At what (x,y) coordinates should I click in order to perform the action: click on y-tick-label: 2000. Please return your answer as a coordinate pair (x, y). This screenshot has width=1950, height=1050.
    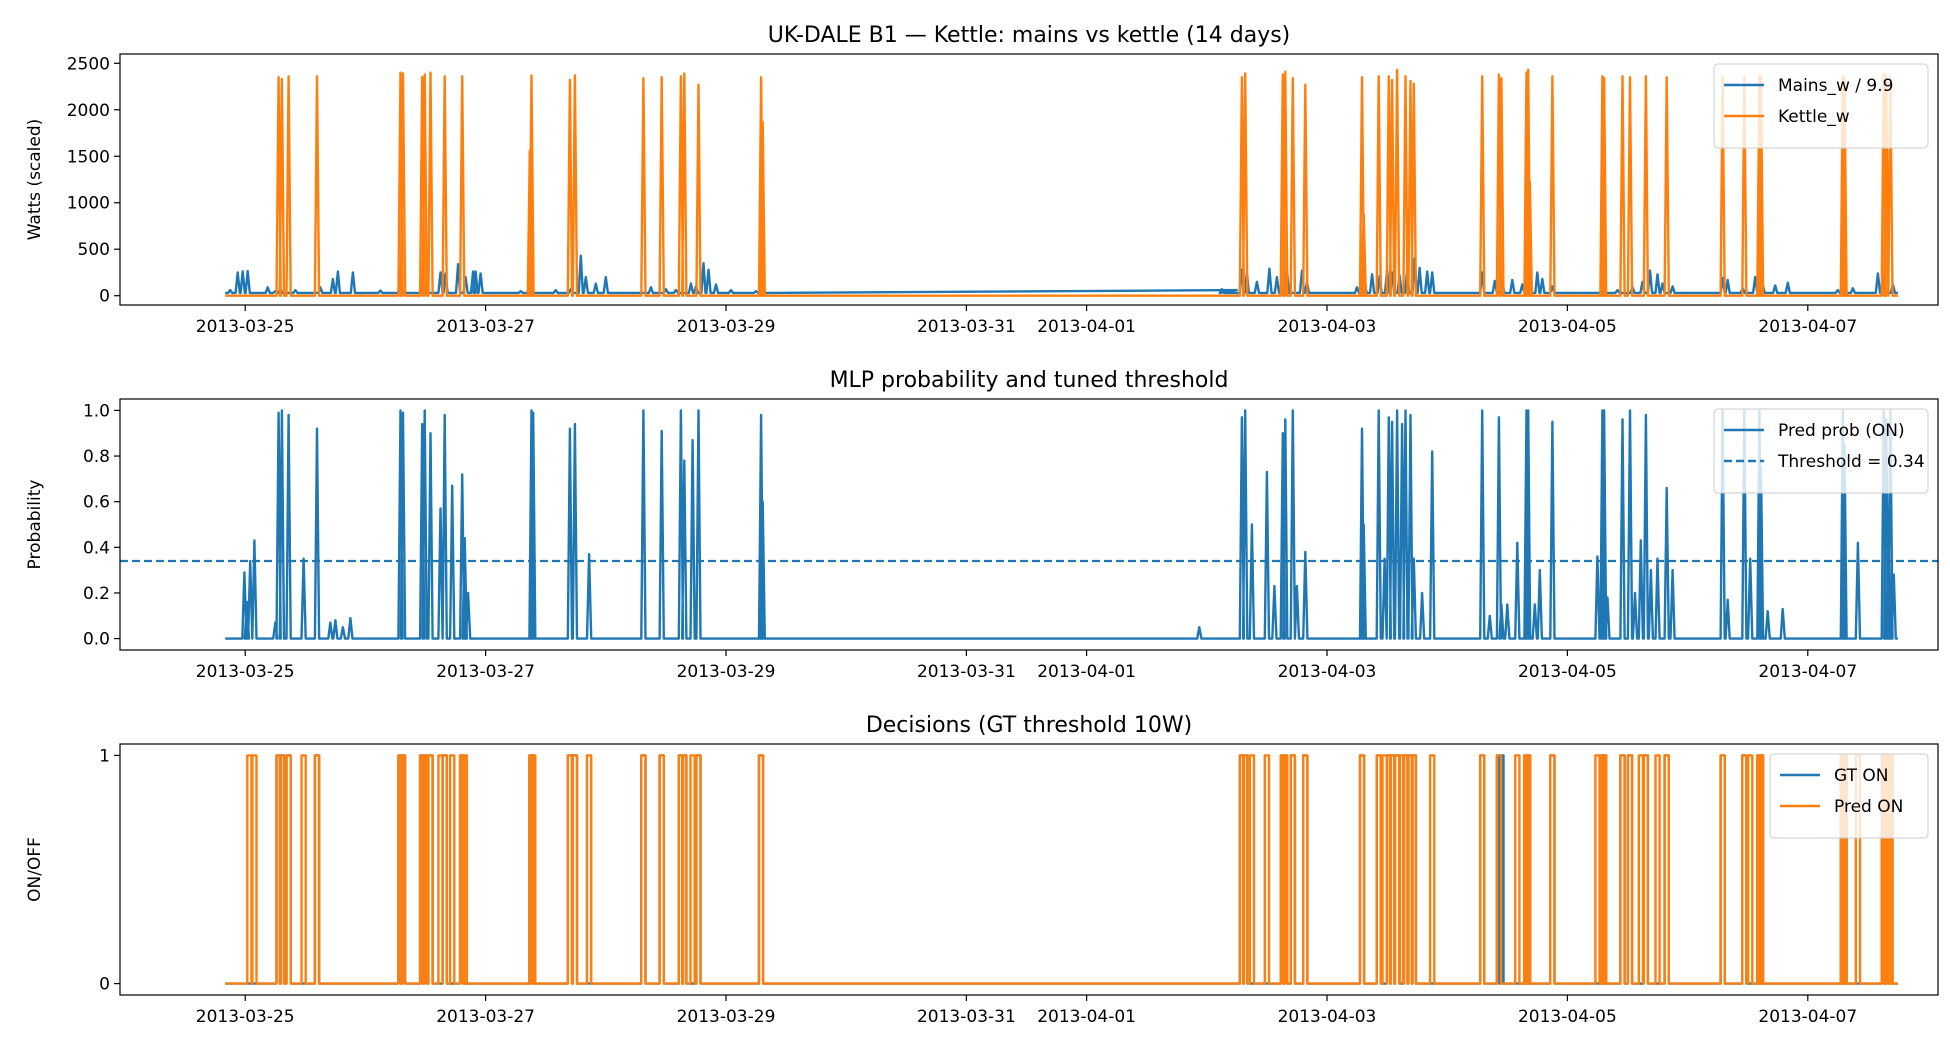
    Looking at the image, I should click on (88, 111).